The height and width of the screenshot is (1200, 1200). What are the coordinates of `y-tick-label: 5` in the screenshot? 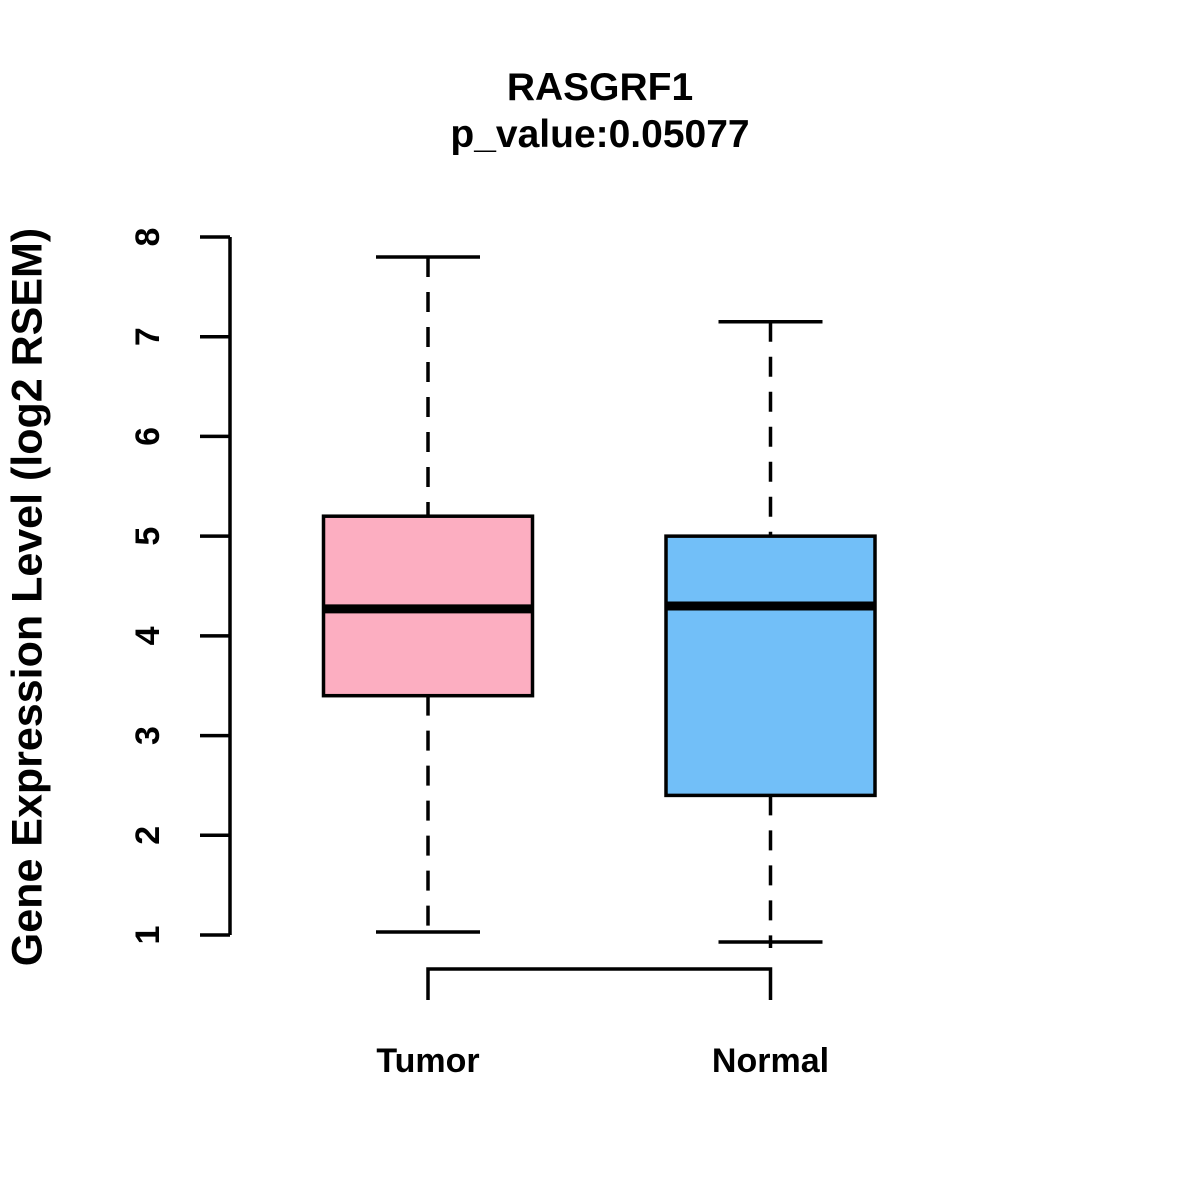 It's located at (148, 536).